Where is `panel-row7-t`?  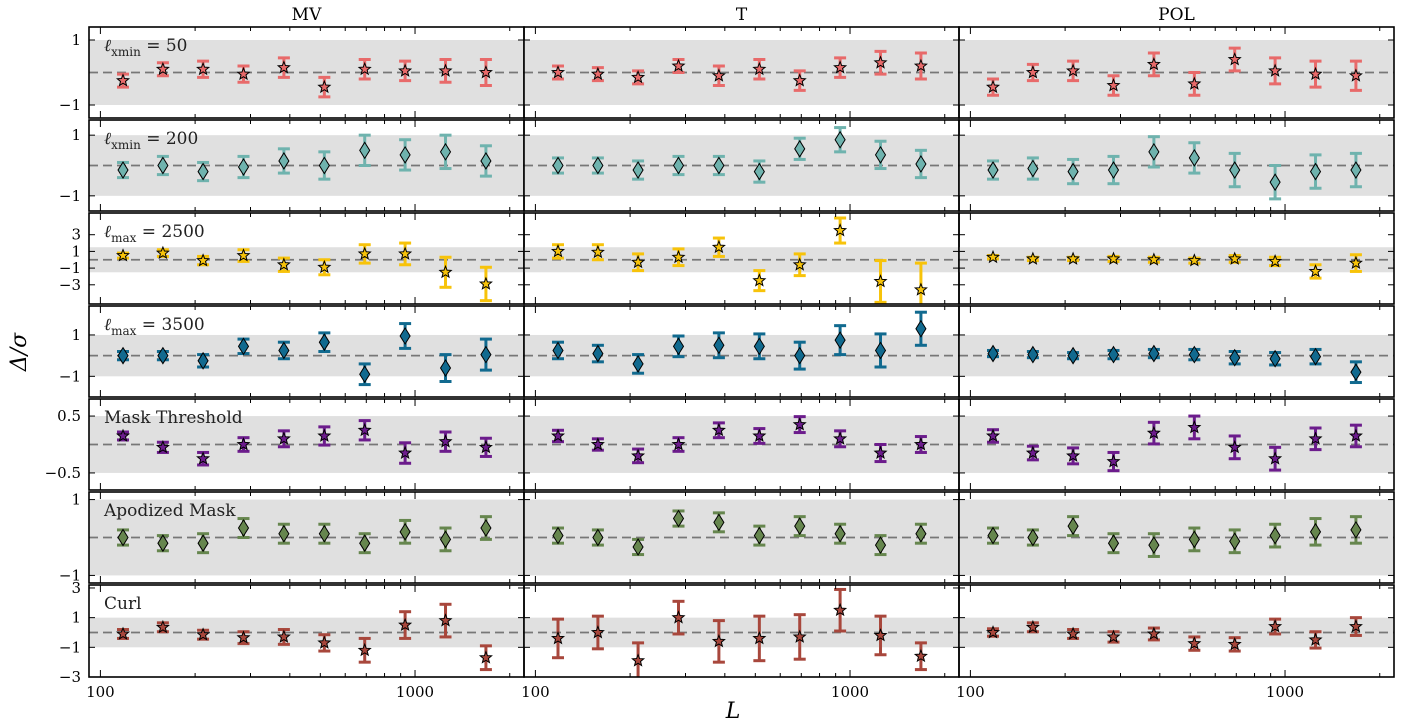 panel-row7-t is located at coordinates (741, 631).